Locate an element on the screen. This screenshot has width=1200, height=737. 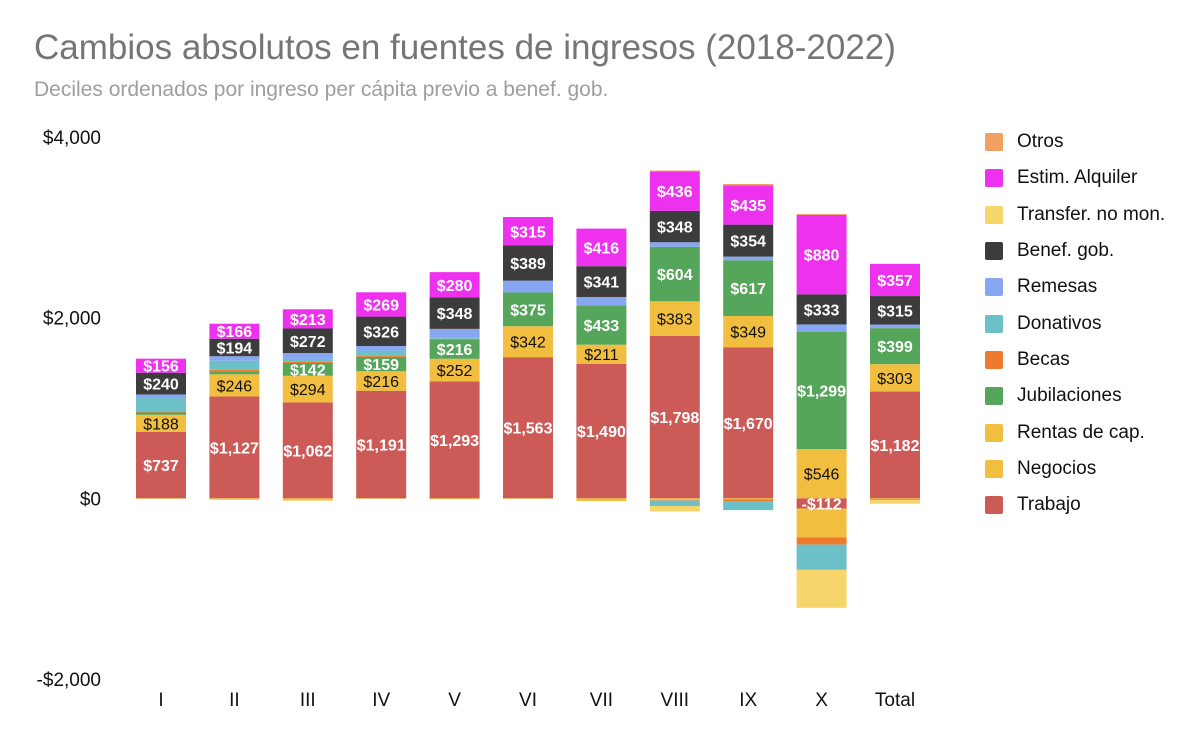
x-tick-label: II is located at coordinates (234, 700).